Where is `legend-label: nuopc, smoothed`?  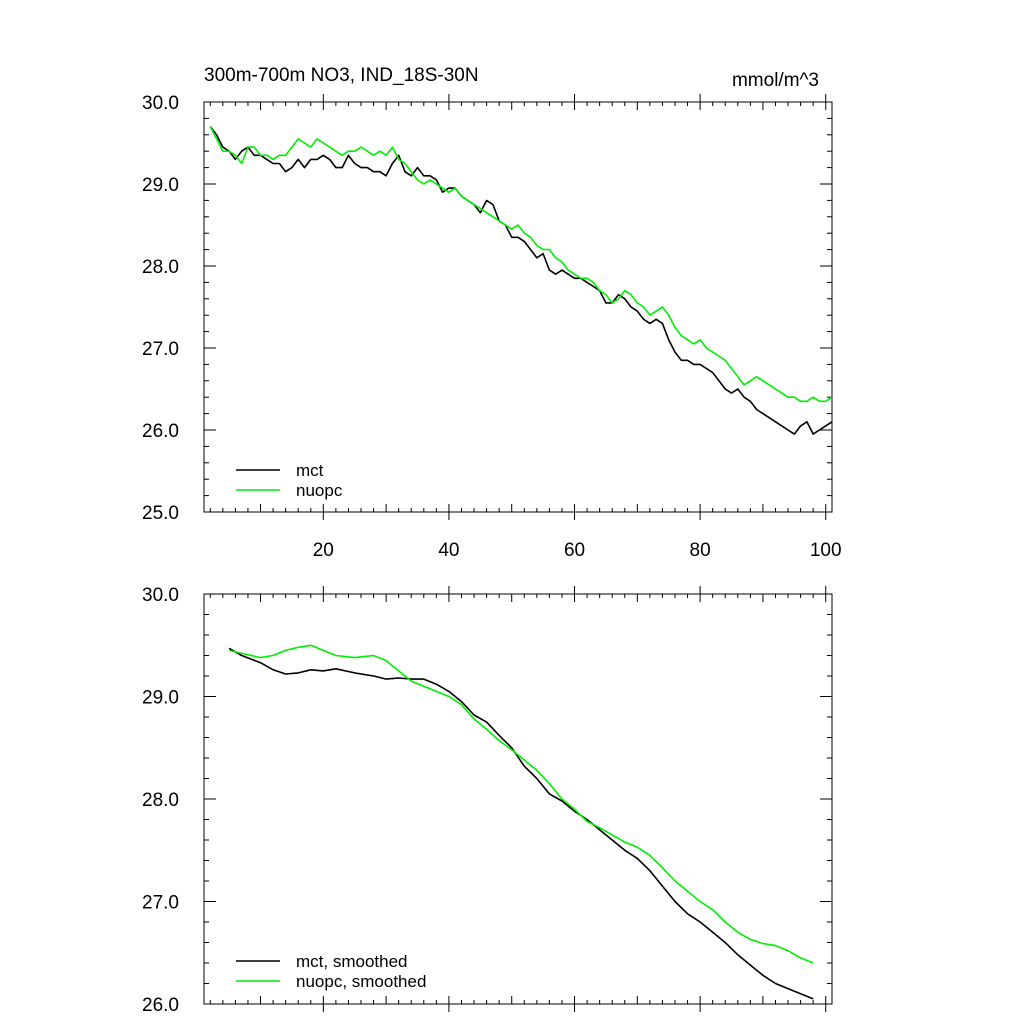 legend-label: nuopc, smoothed is located at coordinates (361, 981).